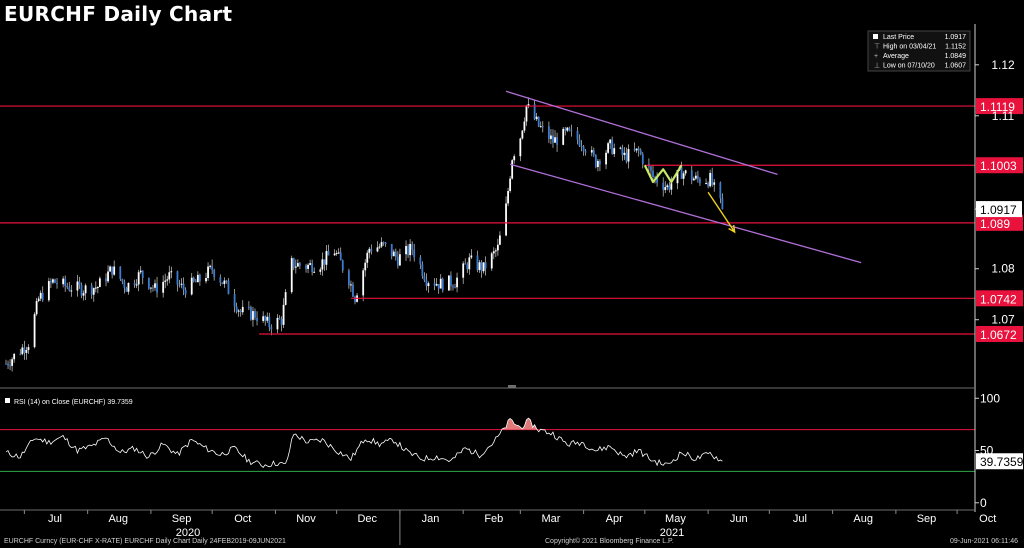 The width and height of the screenshot is (1024, 548). Describe the element at coordinates (609, 541) in the screenshot. I see `footer-copyright: Copyright© 2021 Bloomberg Finance L.P.` at that location.